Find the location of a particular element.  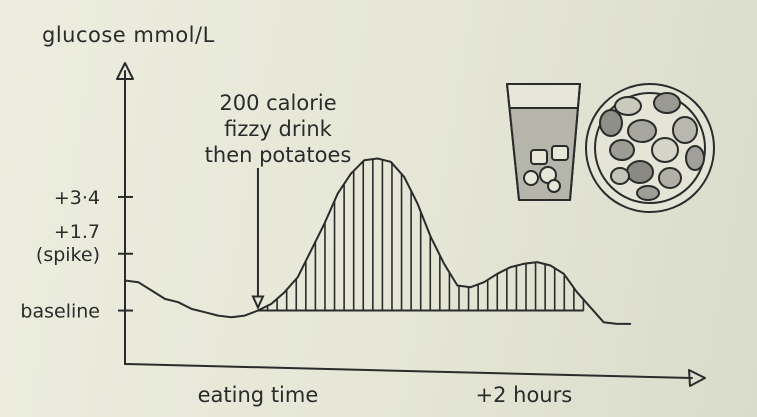

y-axis-title: glucose mmol/L is located at coordinates (128, 35).